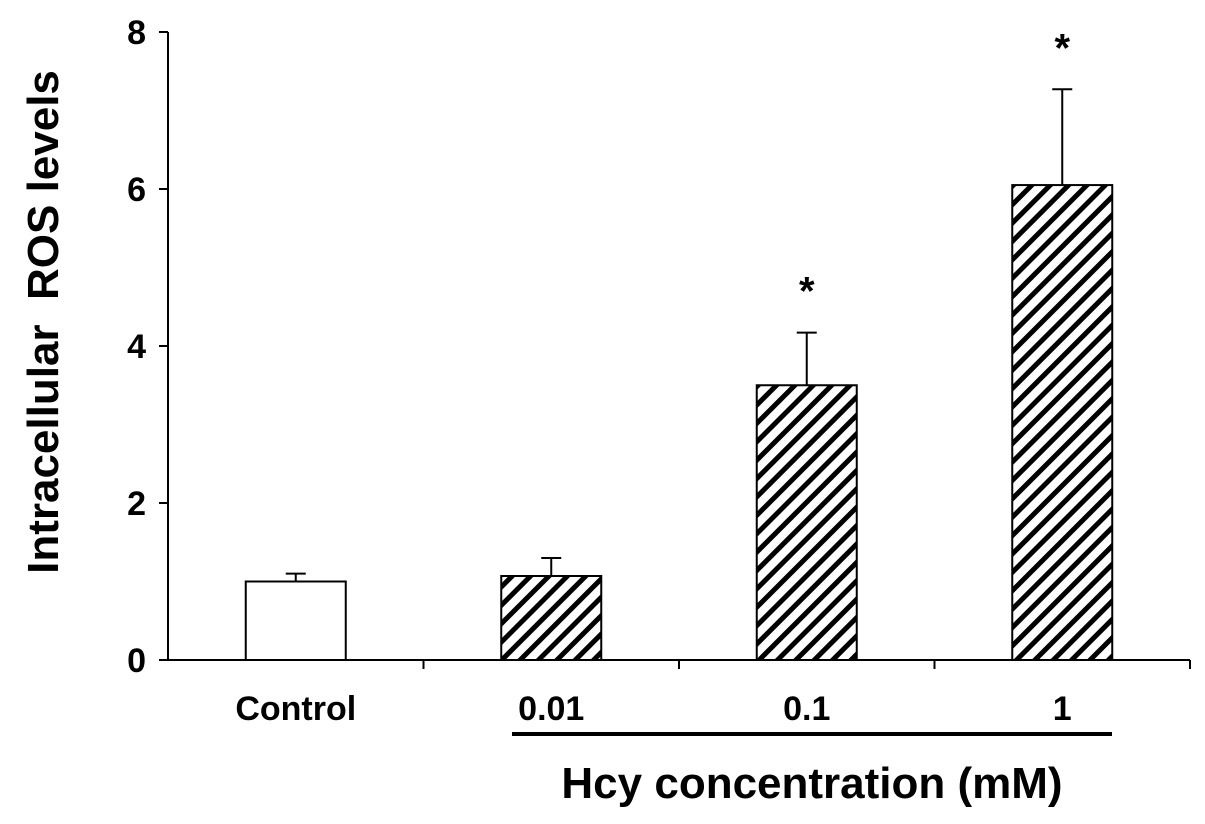  Describe the element at coordinates (551, 709) in the screenshot. I see `x-tick-label: 0.01` at that location.